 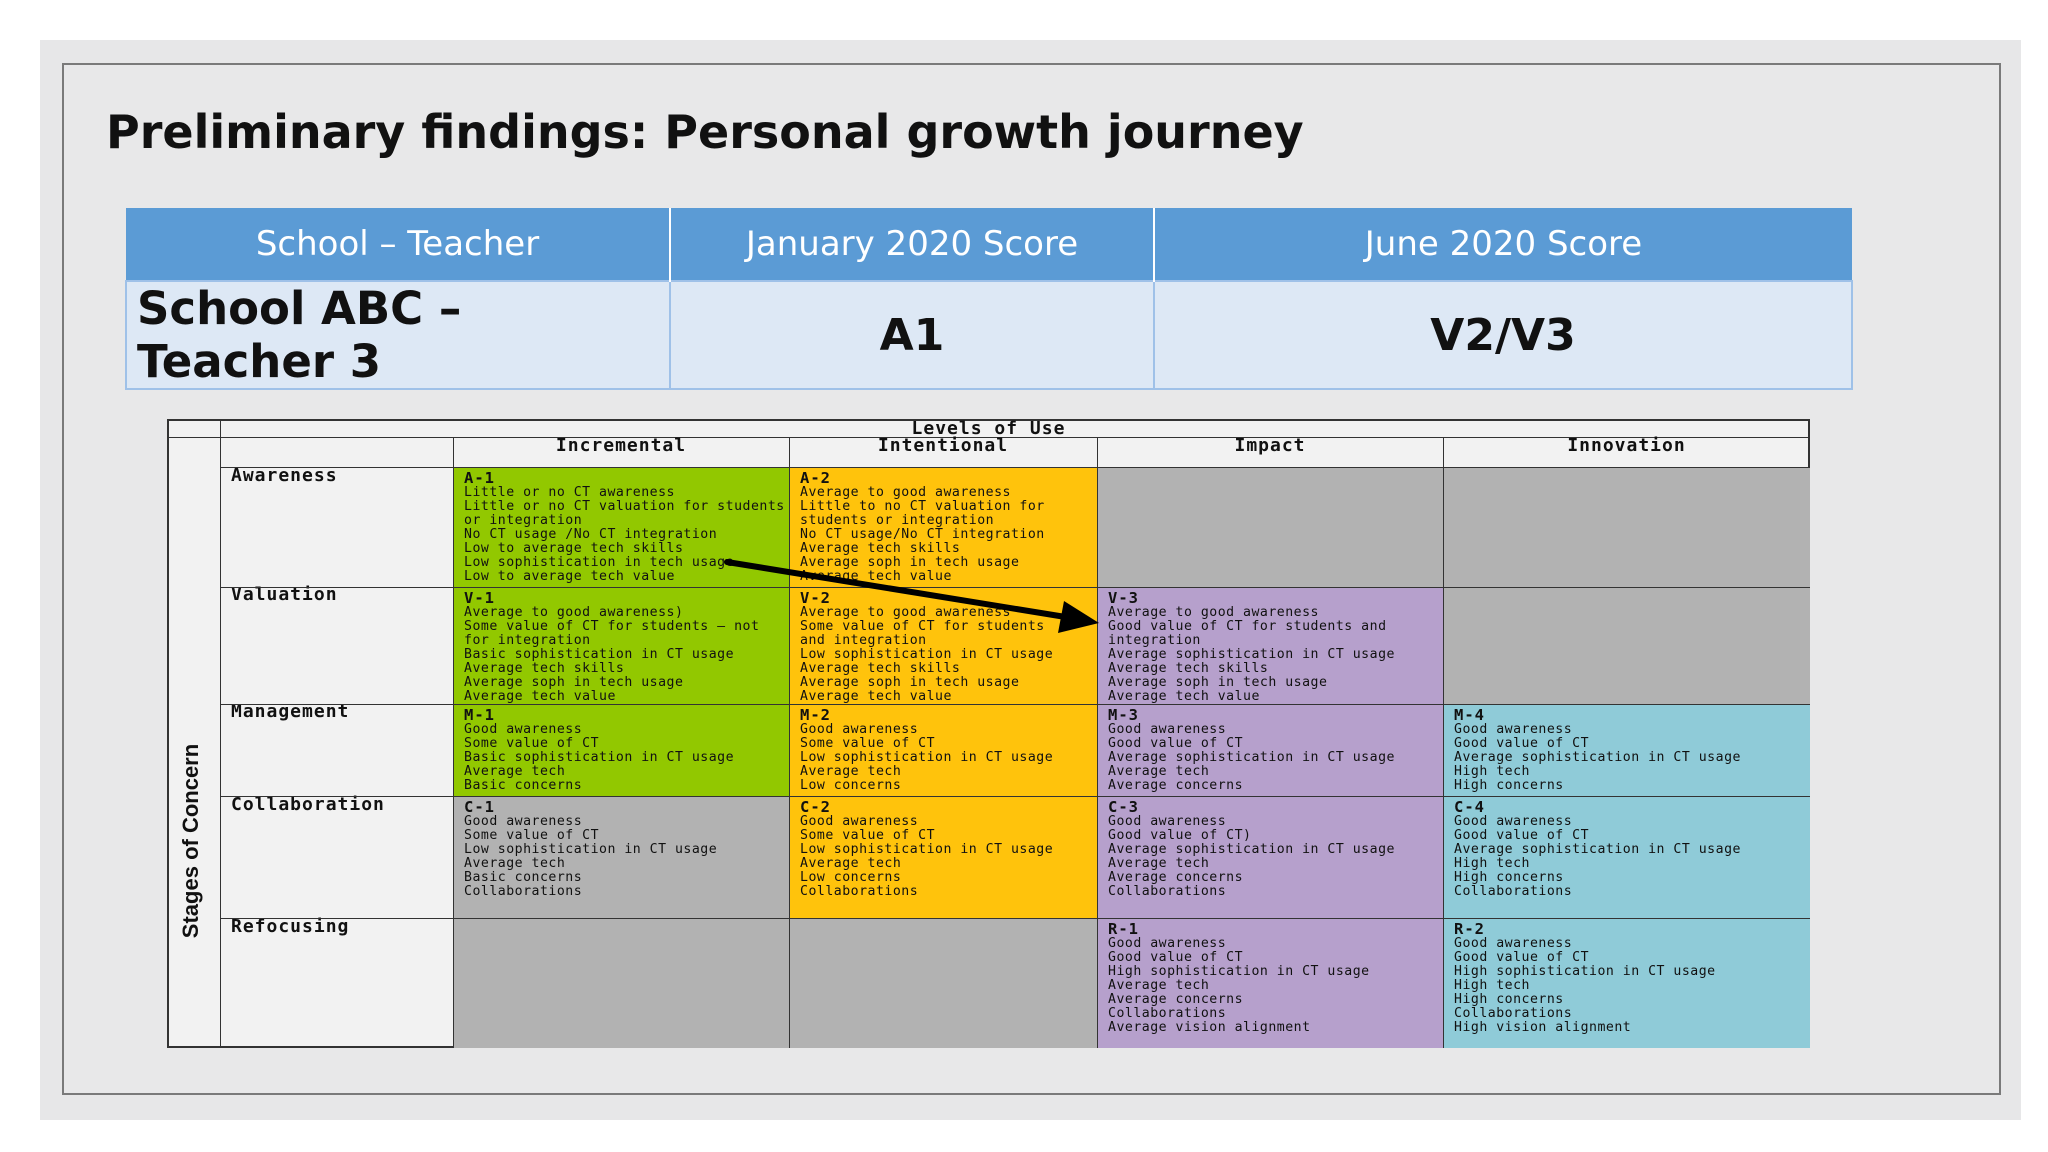 I want to click on column-header-impact: Impact, so click(x=1270, y=445).